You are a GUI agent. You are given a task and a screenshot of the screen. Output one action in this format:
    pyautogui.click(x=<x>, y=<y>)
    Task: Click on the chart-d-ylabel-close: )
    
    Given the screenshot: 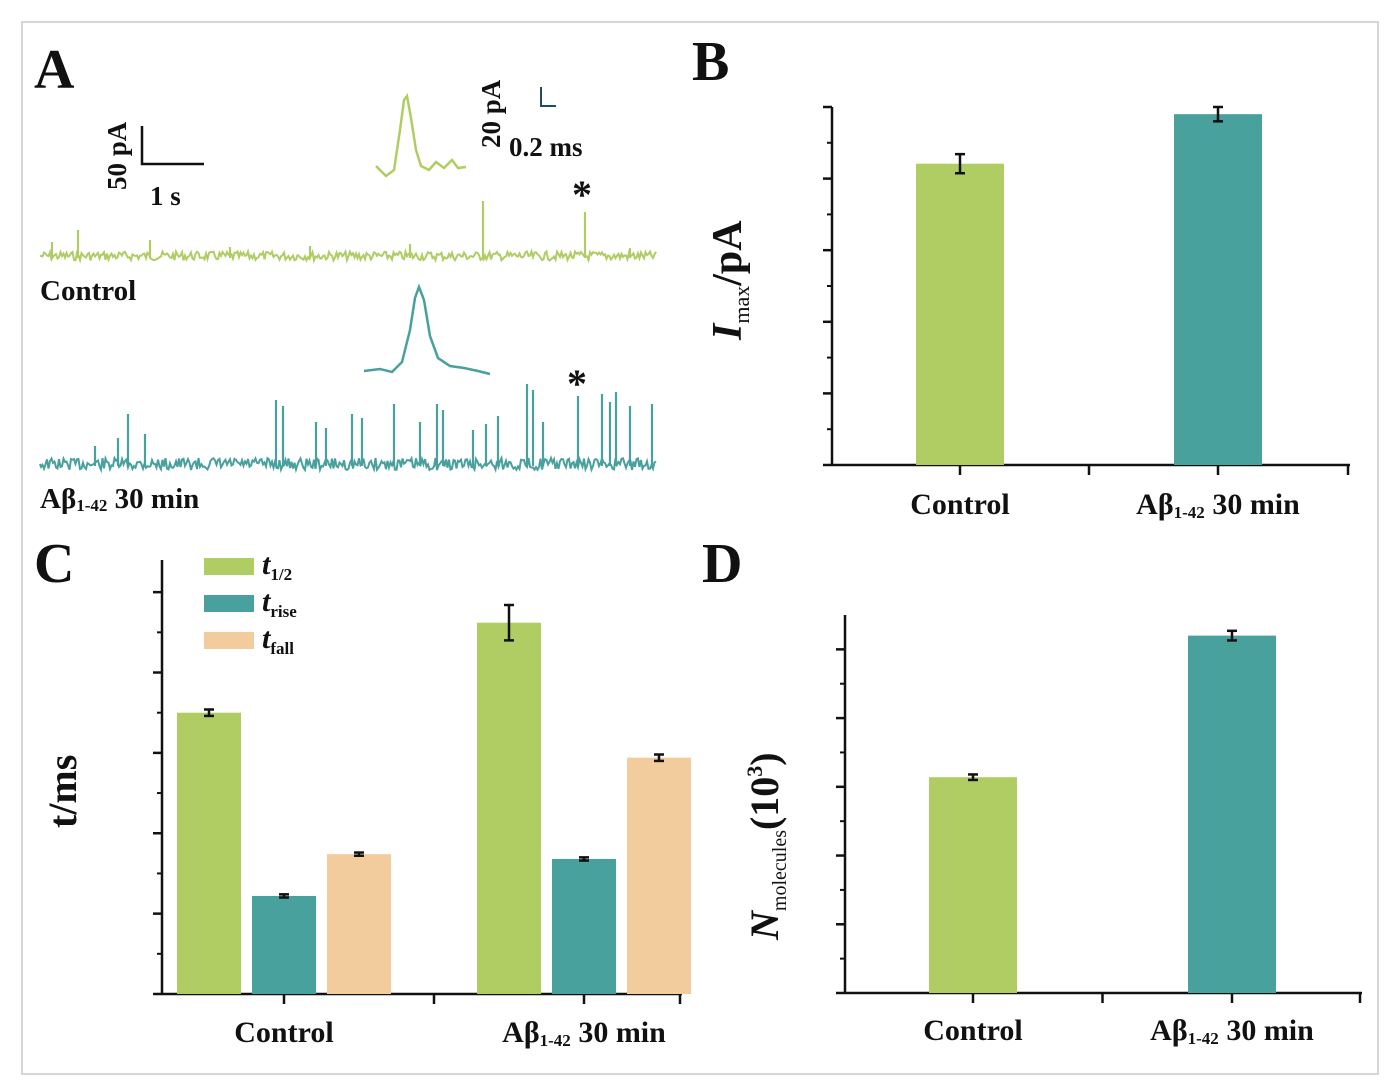 What is the action you would take?
    pyautogui.click(x=764, y=758)
    